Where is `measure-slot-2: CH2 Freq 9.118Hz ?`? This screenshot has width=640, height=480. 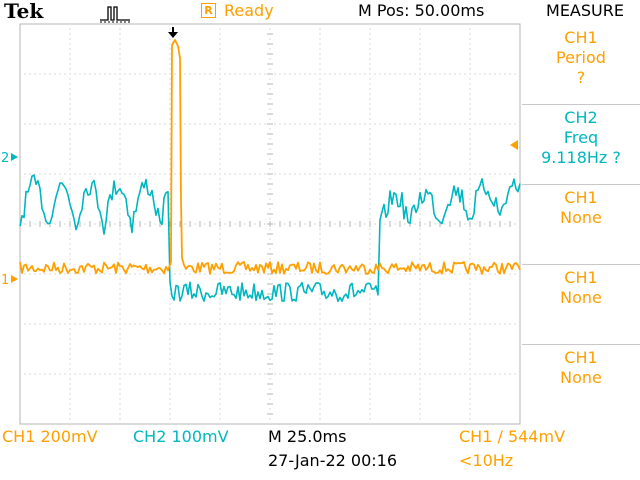 measure-slot-2: CH2 Freq 9.118Hz ? is located at coordinates (581, 138).